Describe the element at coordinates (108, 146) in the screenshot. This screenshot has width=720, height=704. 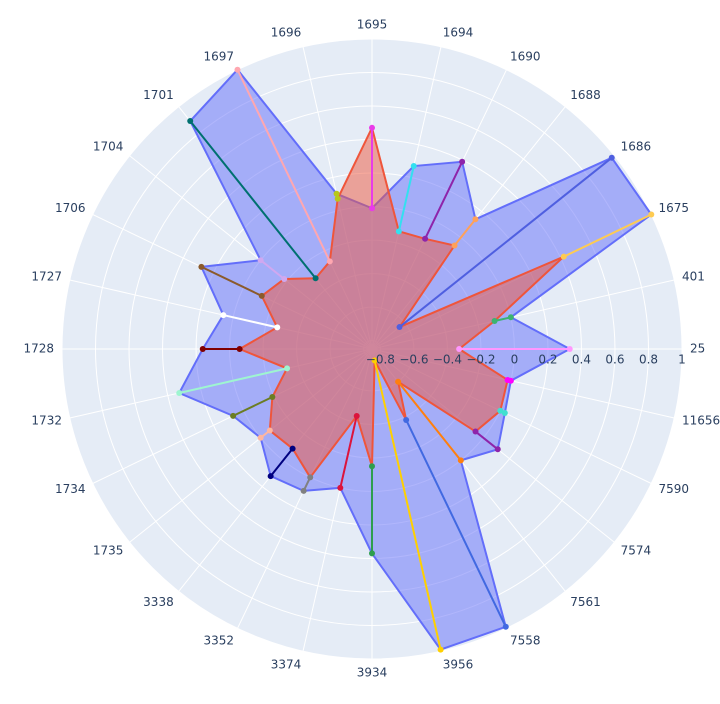
I see `angular-tick-label: 1704` at that location.